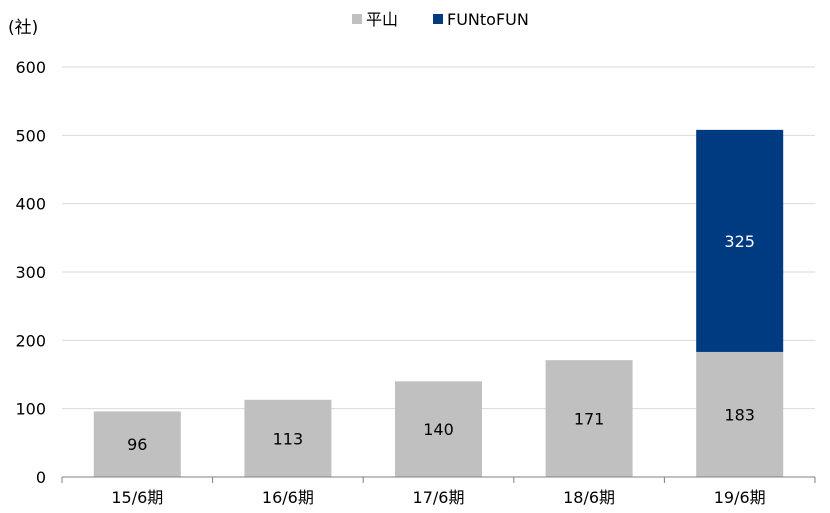 The image size is (830, 513). I want to click on legend-label: 平山, so click(382, 19).